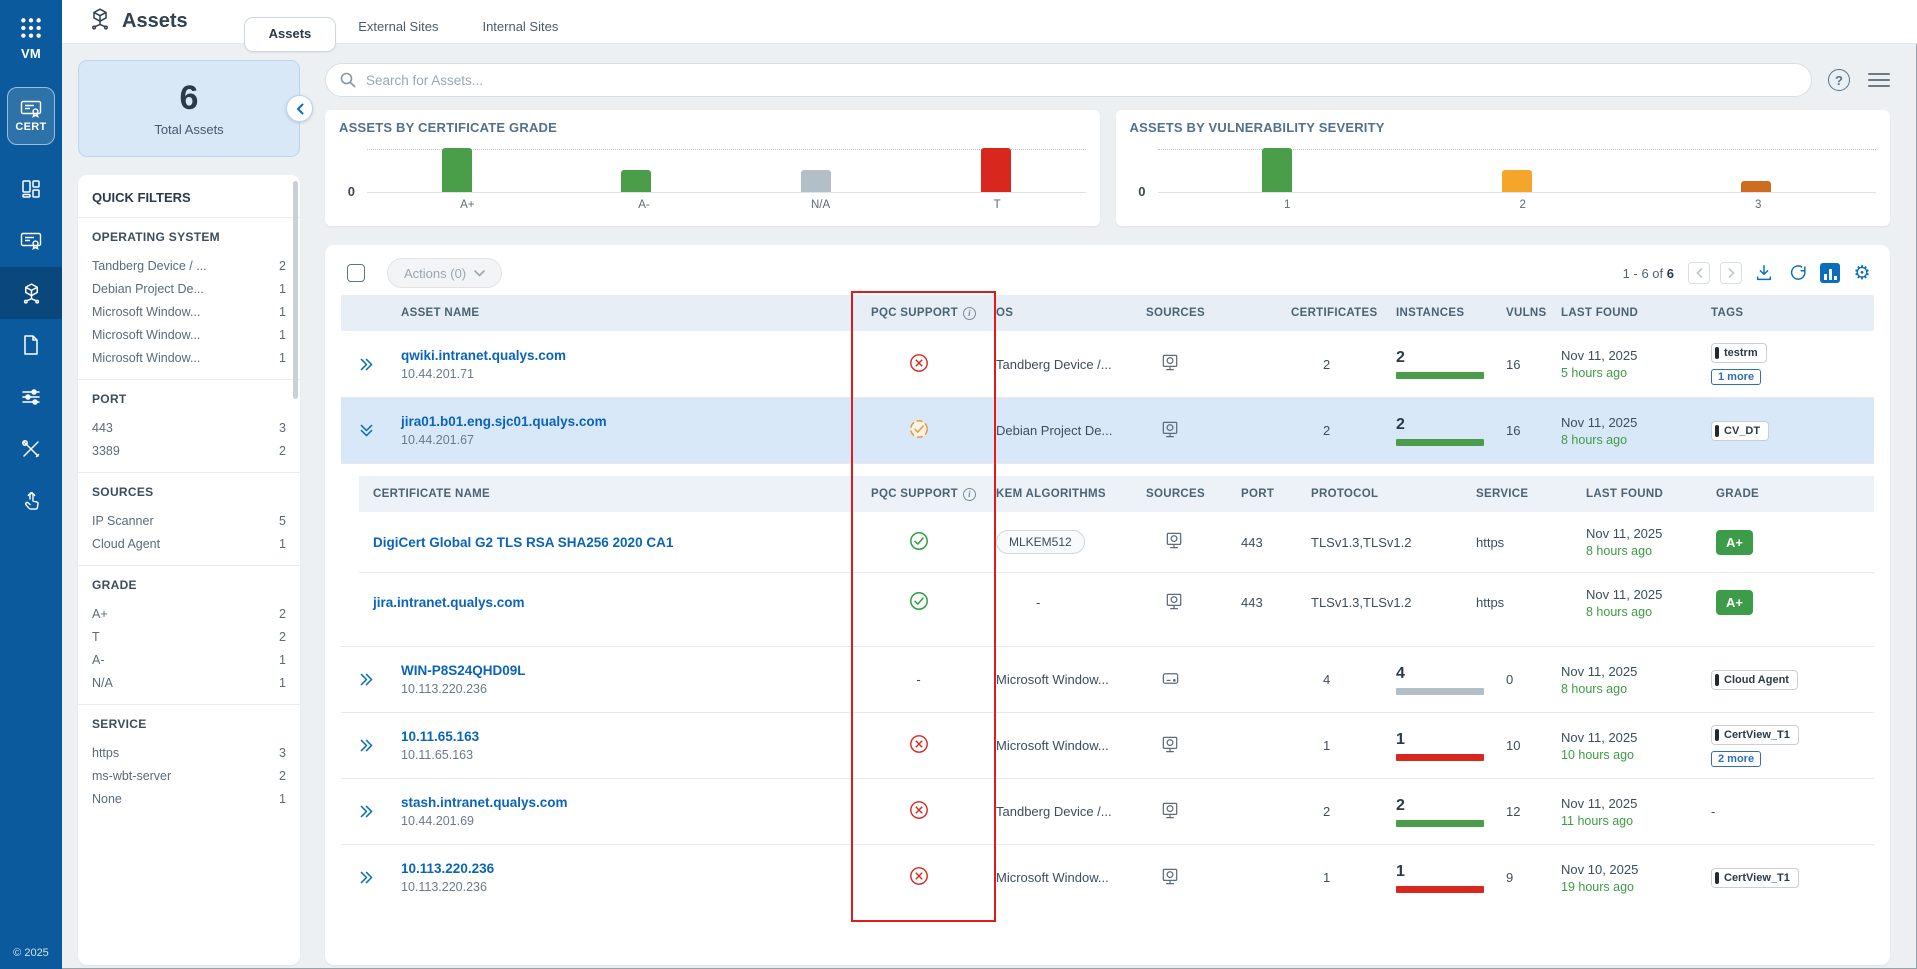 This screenshot has width=1917, height=969. What do you see at coordinates (440, 736) in the screenshot?
I see `asset-name-link: 10.11.65.163` at bounding box center [440, 736].